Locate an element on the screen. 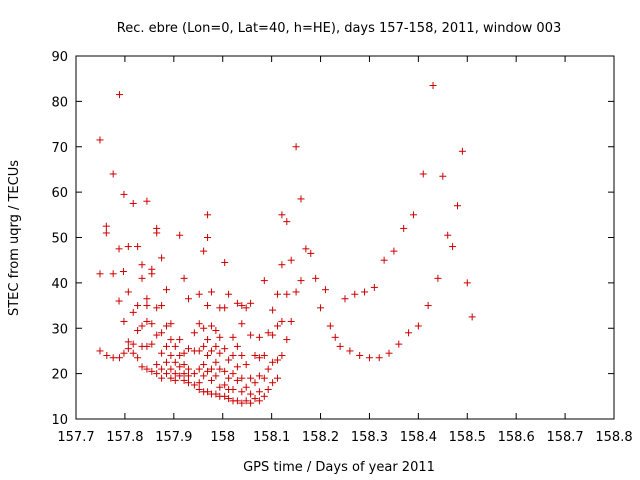  x-tick-label: 157.7 is located at coordinates (75, 437).